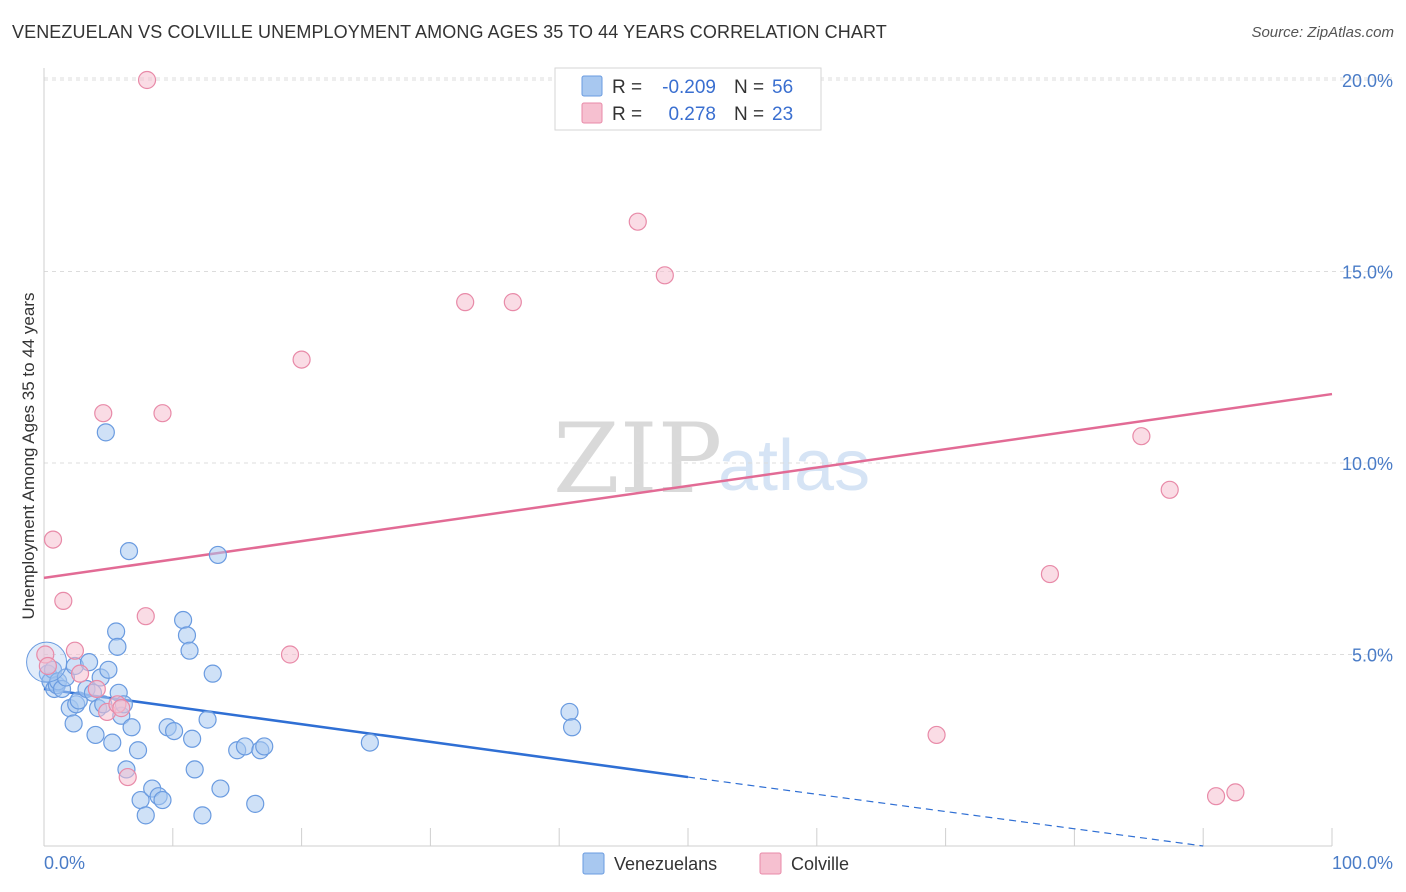 This screenshot has height=892, width=1406. What do you see at coordinates (688, 99) in the screenshot?
I see `legend: R = -0.209 N = 56 R = 0.278 N = 23` at bounding box center [688, 99].